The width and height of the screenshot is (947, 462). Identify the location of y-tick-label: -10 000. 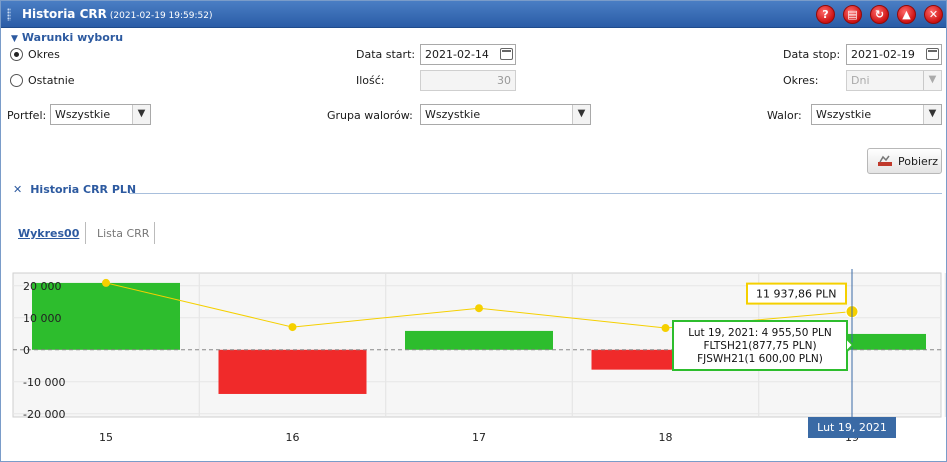
(44, 382).